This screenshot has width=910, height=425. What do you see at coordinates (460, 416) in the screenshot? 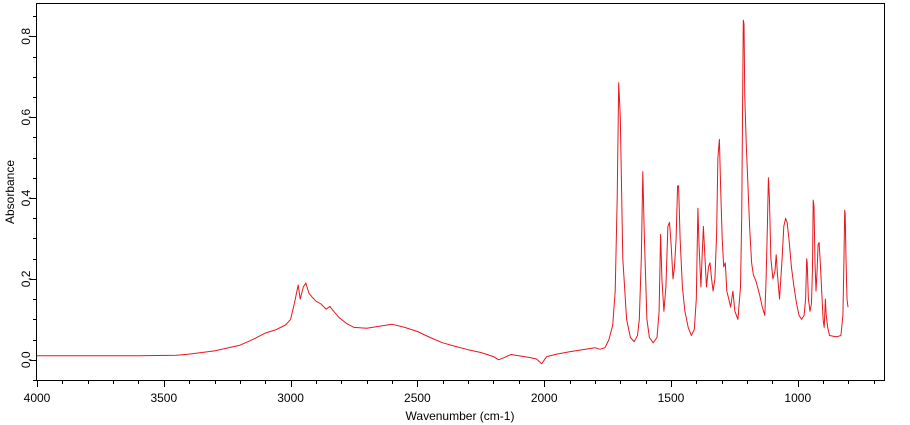
I see `x-axis-label: Wavenumber (cm-1)` at bounding box center [460, 416].